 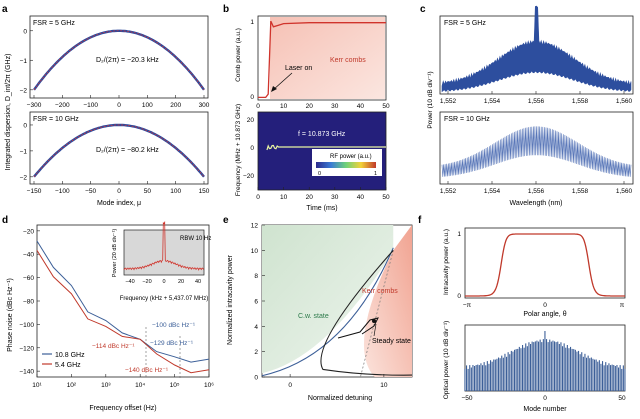 I want to click on panel-c-xtick-label: 1,556, so click(x=536, y=101).